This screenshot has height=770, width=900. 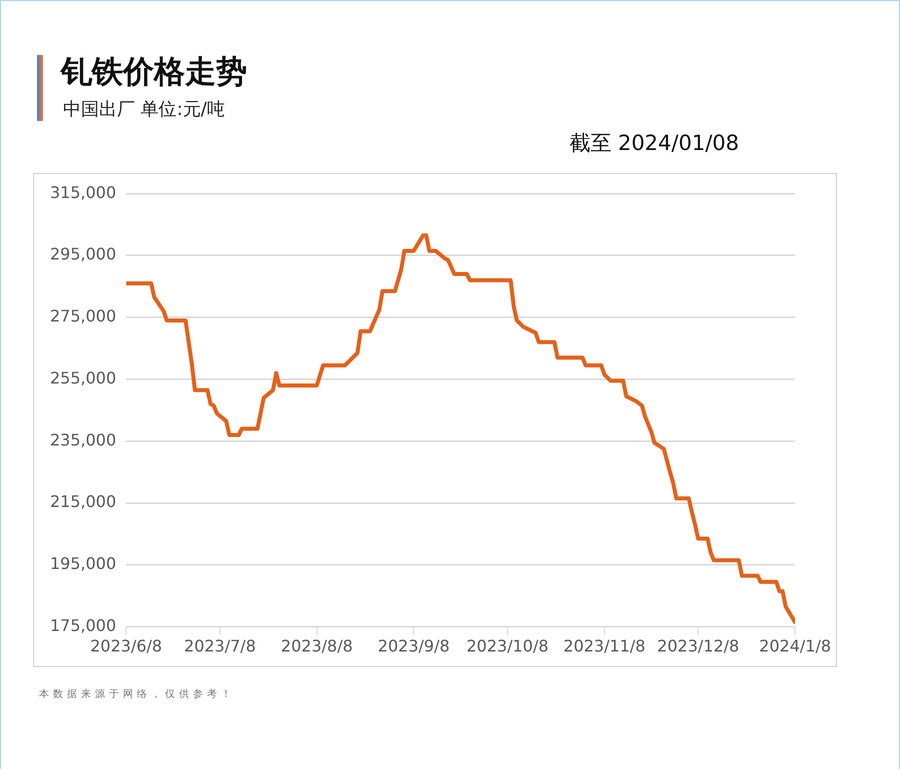 What do you see at coordinates (83, 254) in the screenshot?
I see `y-tick-label: 295,000` at bounding box center [83, 254].